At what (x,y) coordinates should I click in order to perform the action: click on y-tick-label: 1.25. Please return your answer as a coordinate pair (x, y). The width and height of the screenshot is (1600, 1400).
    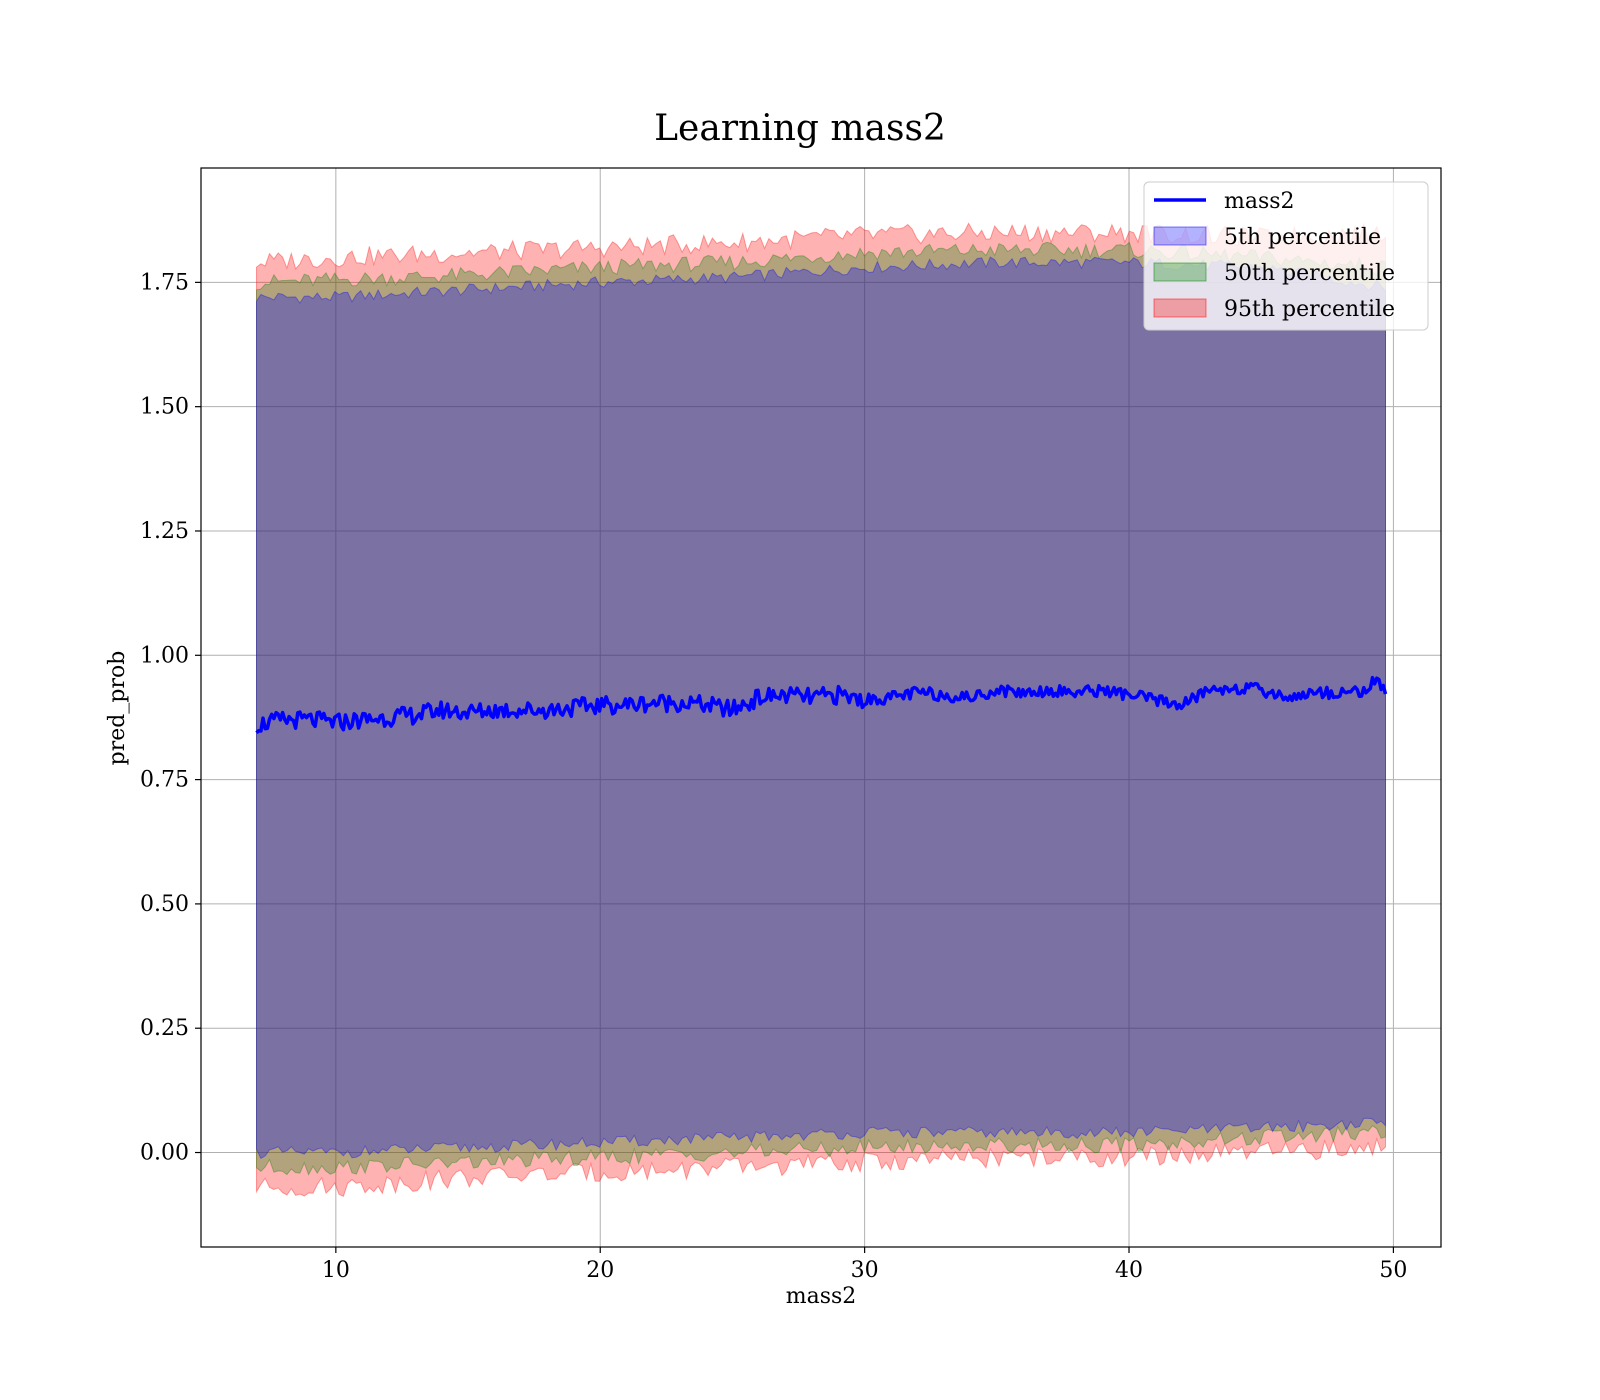
    Looking at the image, I should click on (164, 531).